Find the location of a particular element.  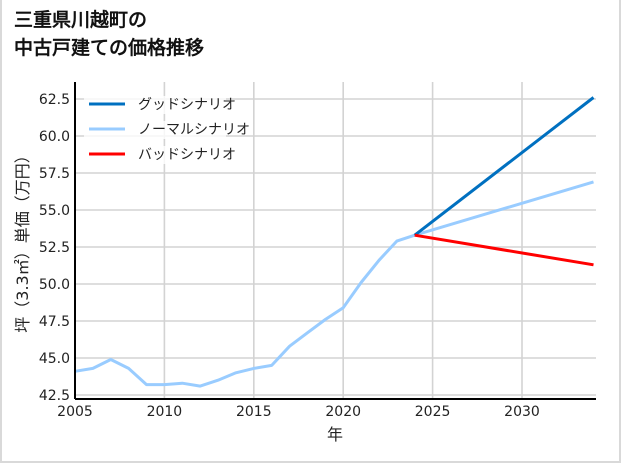

y-tick-label: 45.0 is located at coordinates (54, 359).